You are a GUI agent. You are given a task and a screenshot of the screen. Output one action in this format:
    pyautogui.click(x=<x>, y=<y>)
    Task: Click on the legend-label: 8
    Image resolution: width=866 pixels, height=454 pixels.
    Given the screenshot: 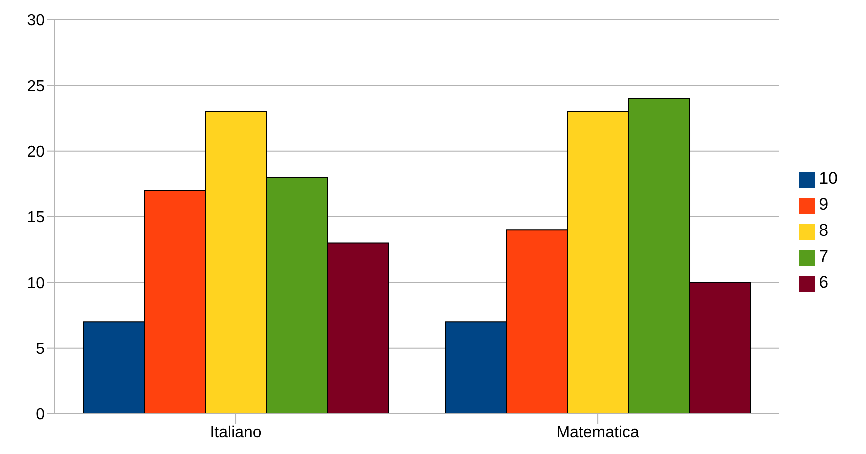 What is the action you would take?
    pyautogui.click(x=824, y=230)
    